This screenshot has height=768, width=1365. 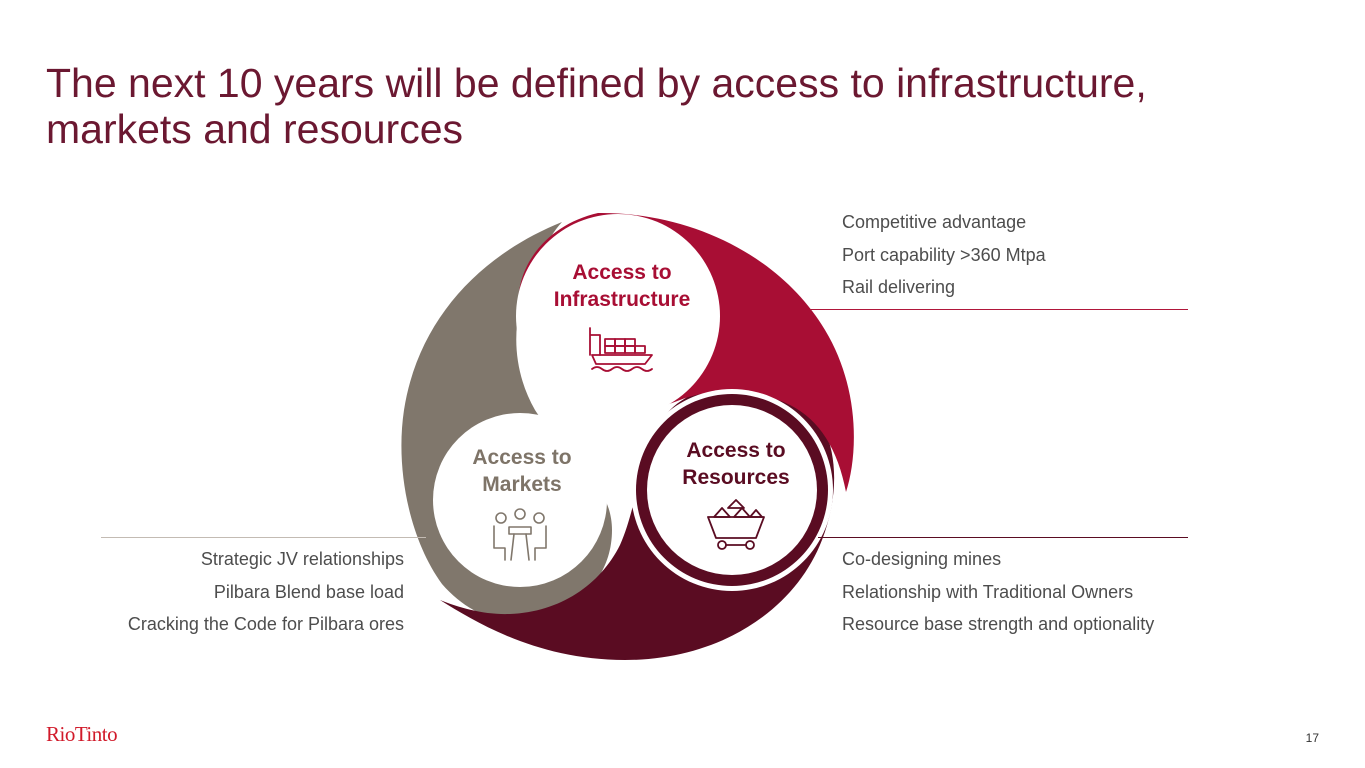 I want to click on markets-label: Access to Markets, so click(x=522, y=471).